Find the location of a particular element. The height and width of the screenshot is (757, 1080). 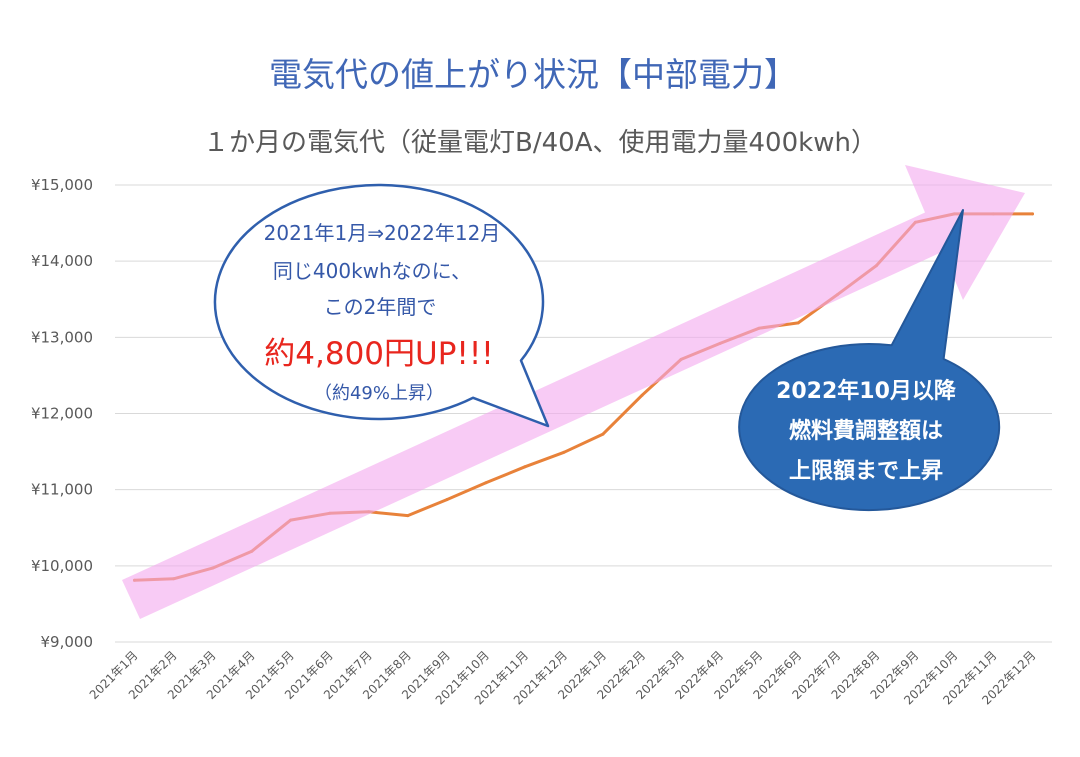

y-tick-label: ¥12,000 is located at coordinates (62, 414).